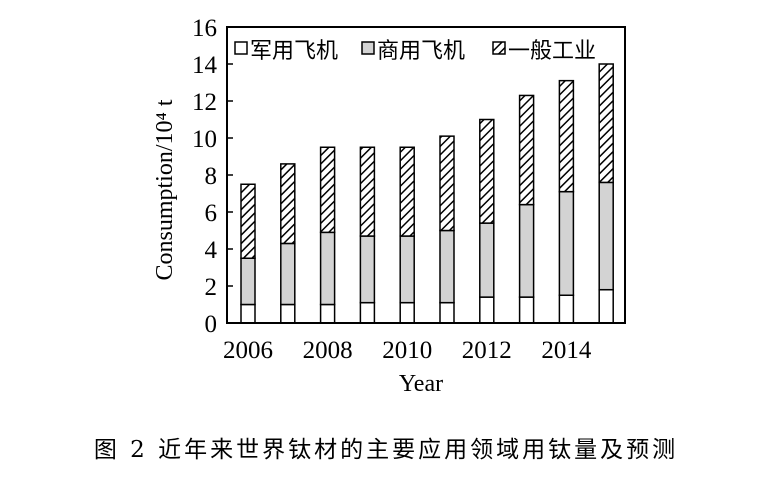  I want to click on x-tick-label: 2010, so click(407, 350).